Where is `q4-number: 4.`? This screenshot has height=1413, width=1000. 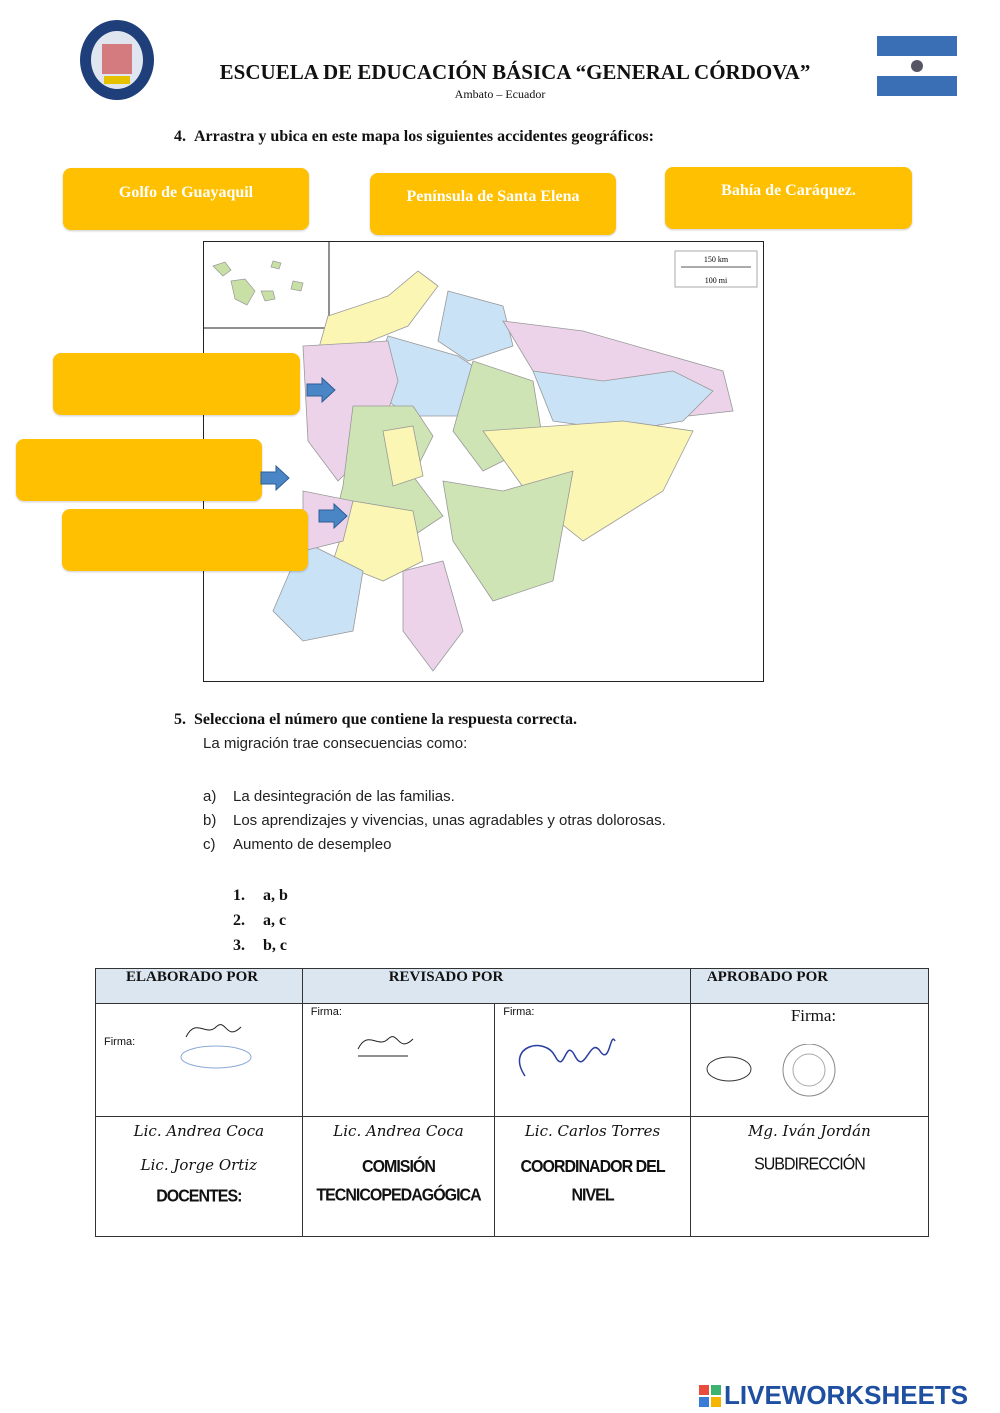
q4-number: 4. is located at coordinates (180, 136).